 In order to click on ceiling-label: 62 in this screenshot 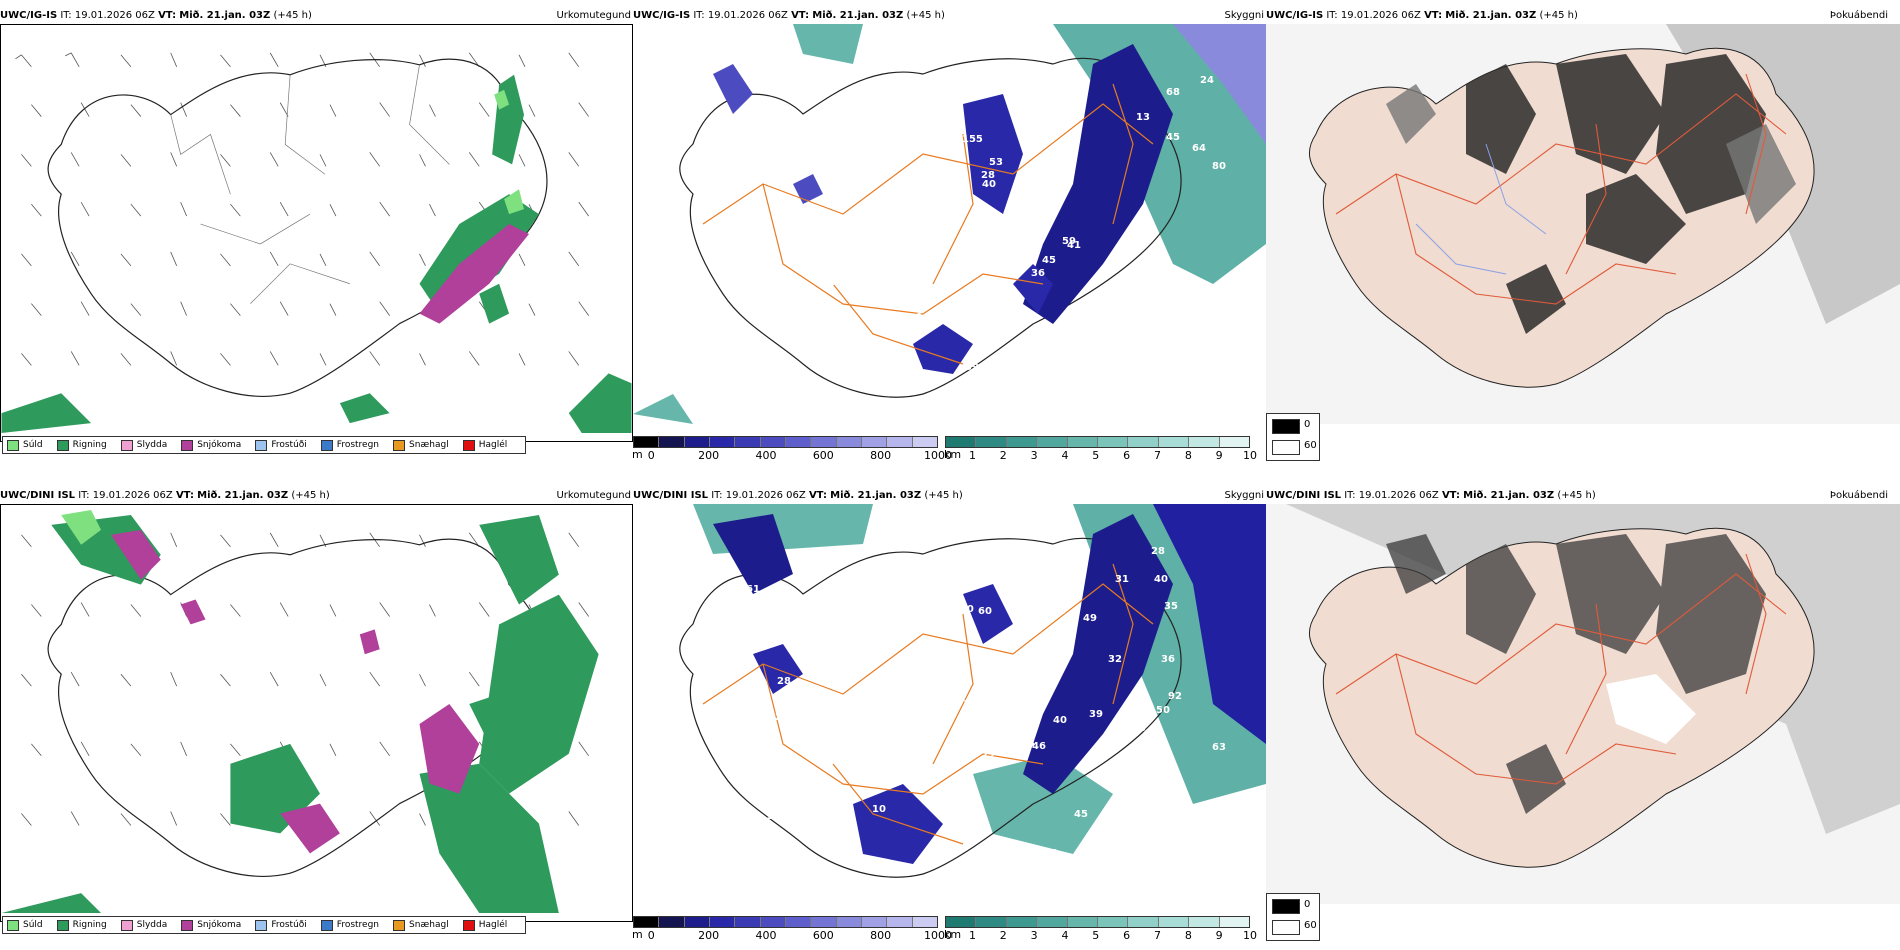, I will do `click(1051, 853)`.